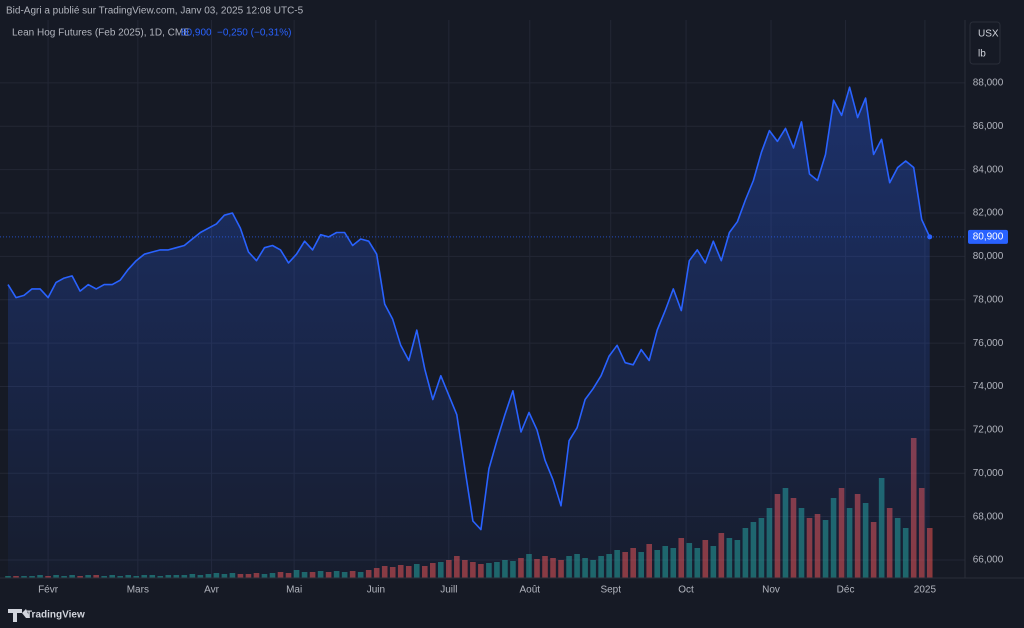  What do you see at coordinates (846, 590) in the screenshot?
I see `x-tick-label: Déc` at bounding box center [846, 590].